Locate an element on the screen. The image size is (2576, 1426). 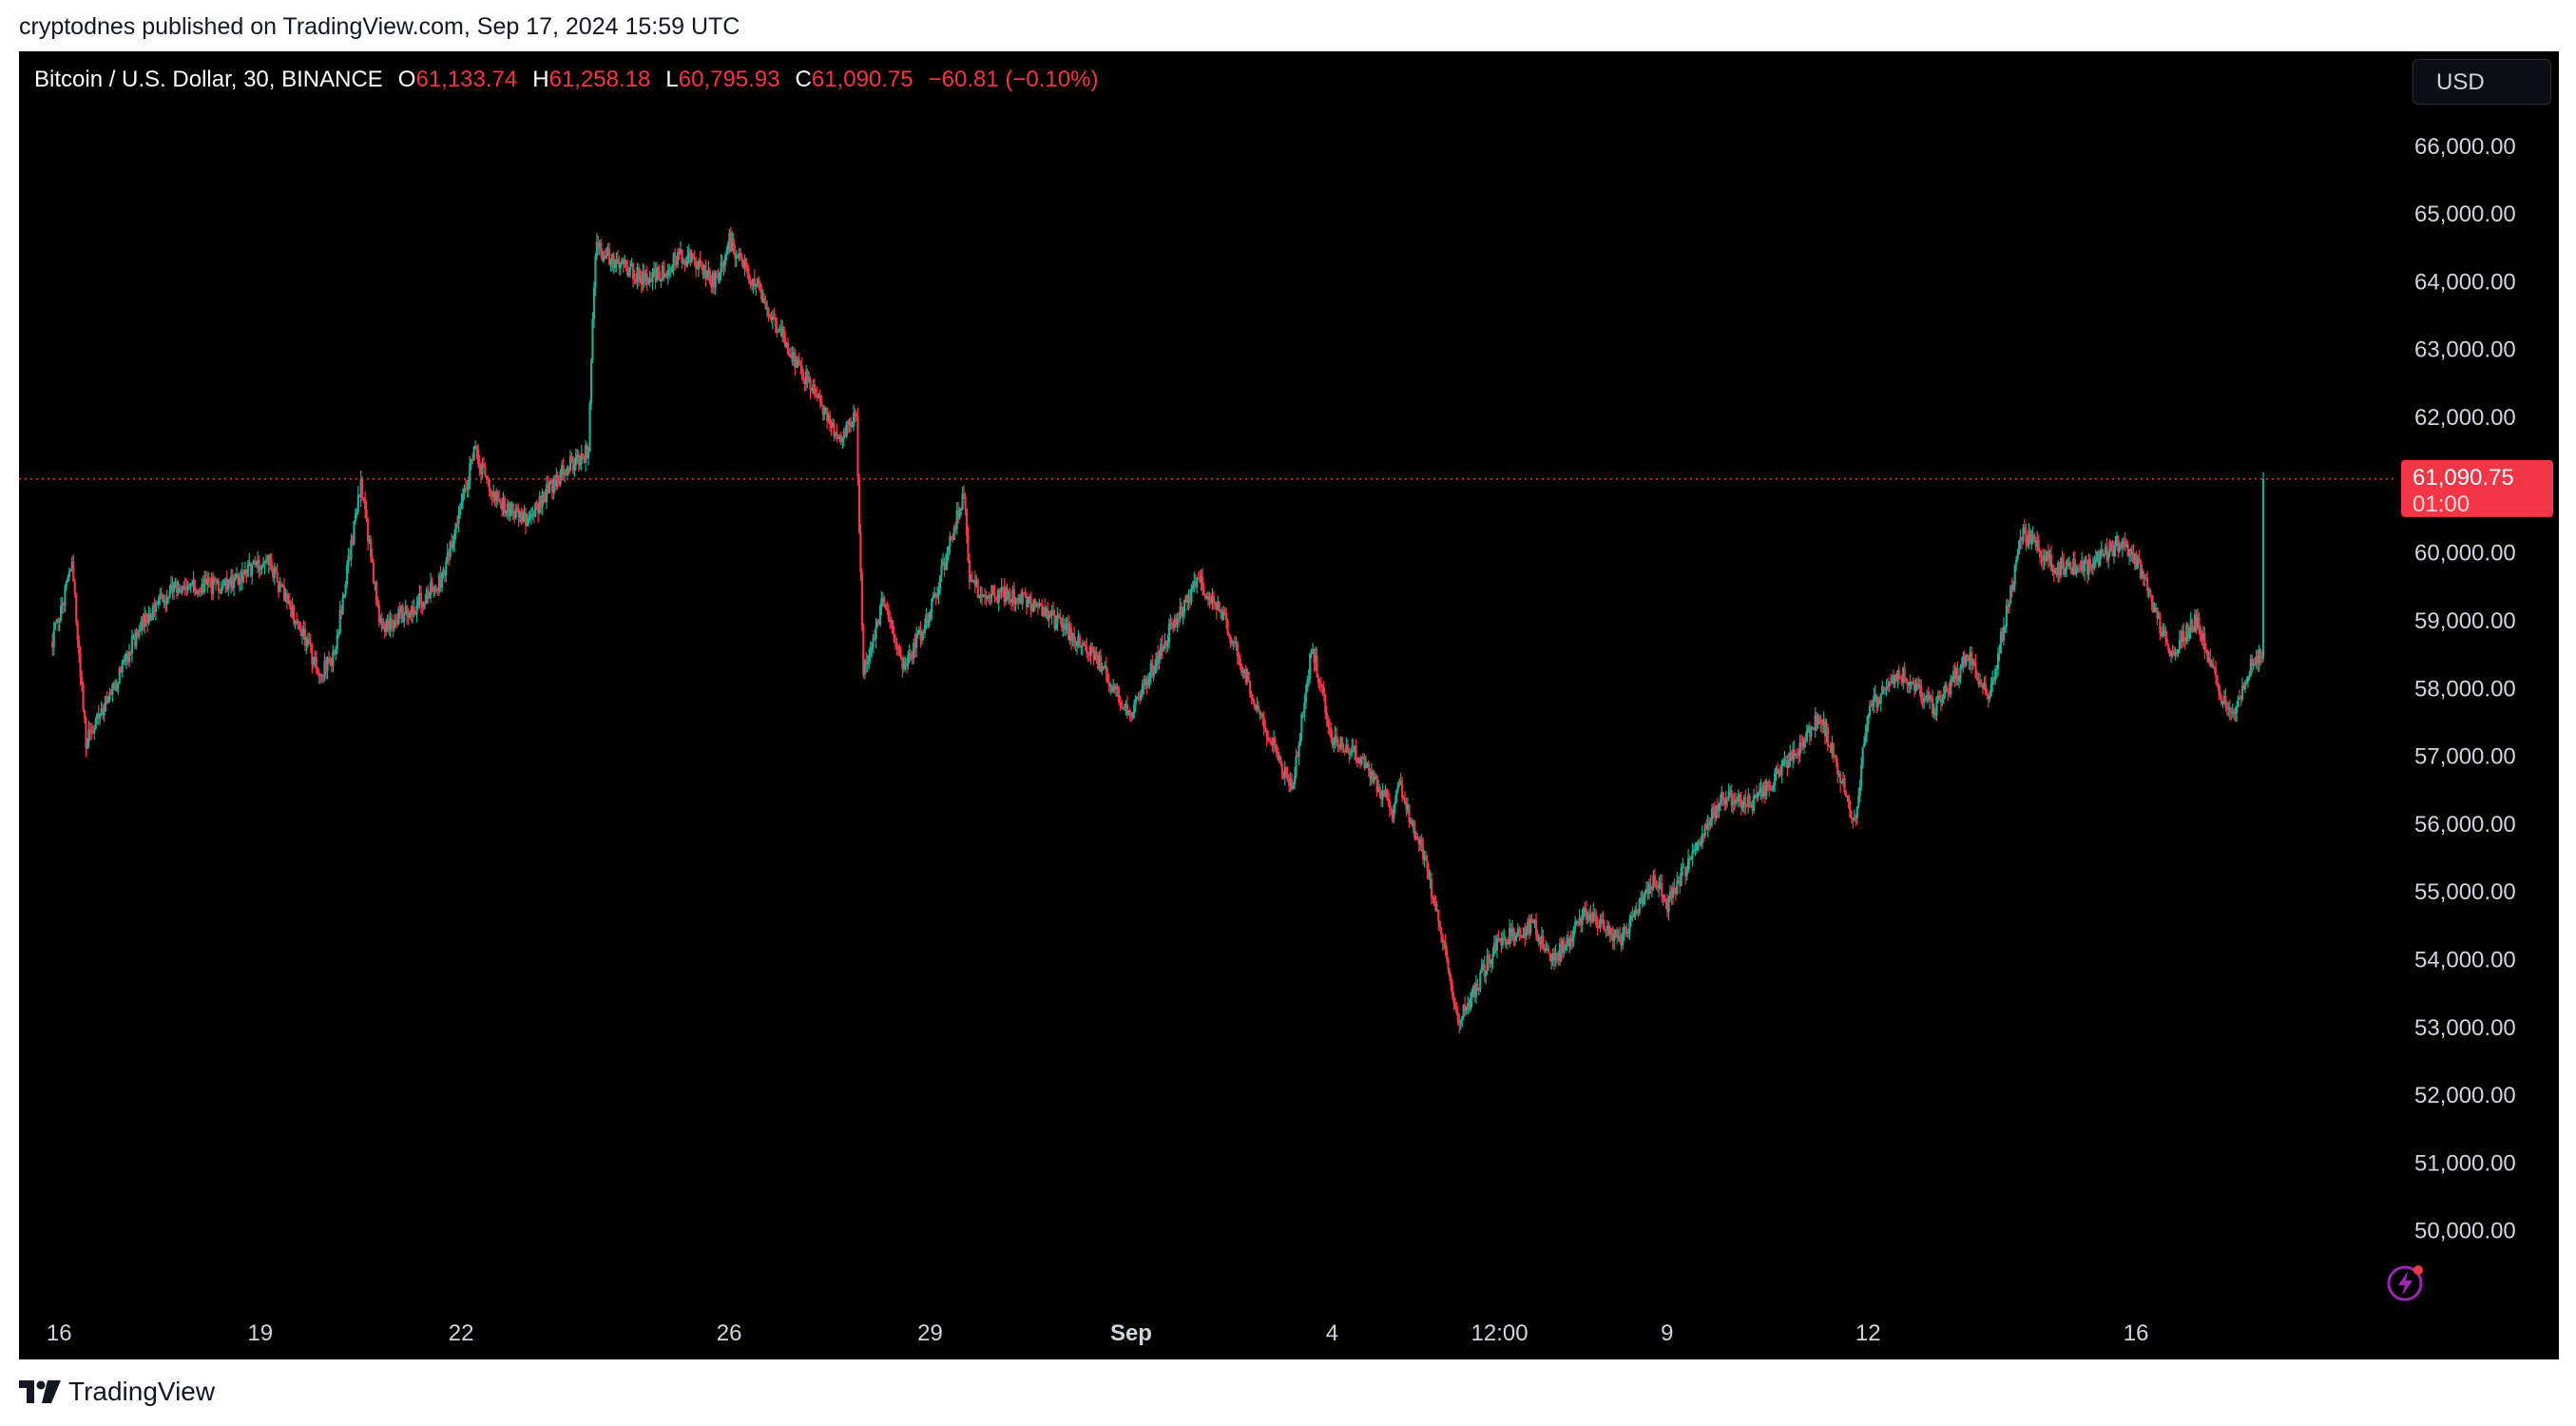
symbol-title: Bitcoin / U.S. Dollar, 30, BINANCE is located at coordinates (208, 79).